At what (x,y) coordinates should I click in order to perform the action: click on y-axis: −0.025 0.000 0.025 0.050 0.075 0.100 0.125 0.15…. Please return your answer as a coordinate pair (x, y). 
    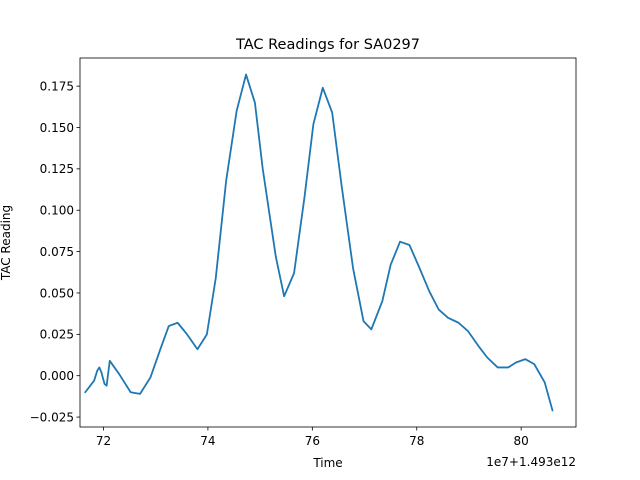
    Looking at the image, I should click on (55, 251).